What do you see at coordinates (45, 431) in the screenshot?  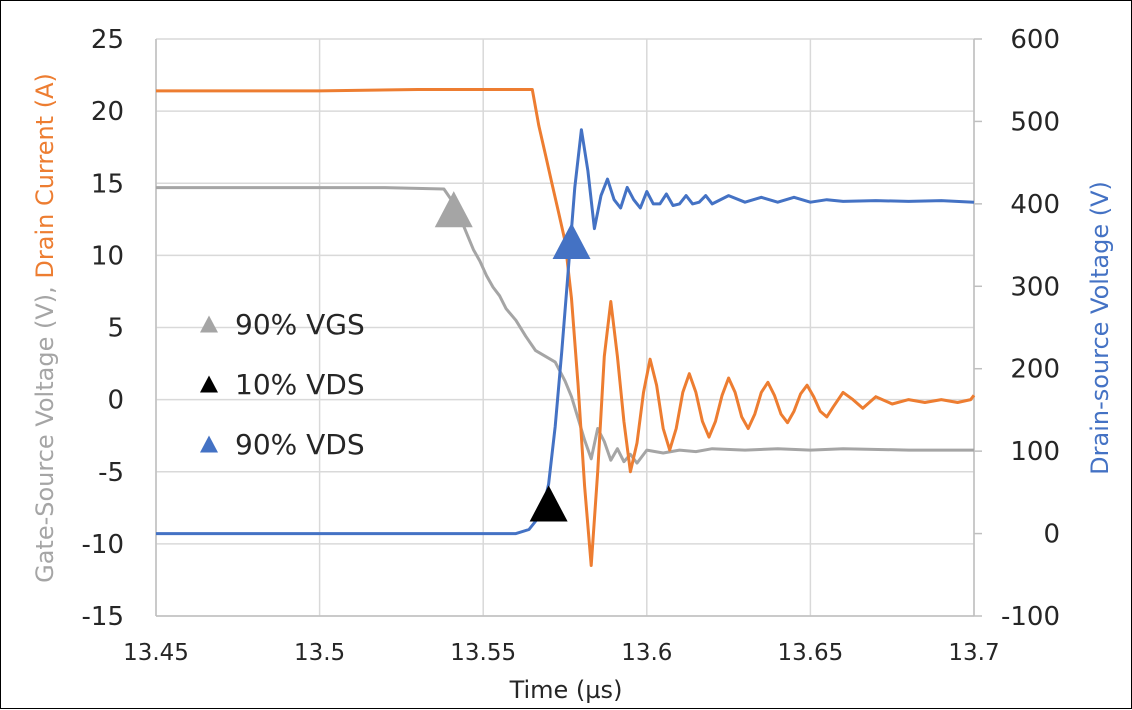 I see `y-axis-title-left-part-0: Gate-Source Voltage (V),` at bounding box center [45, 431].